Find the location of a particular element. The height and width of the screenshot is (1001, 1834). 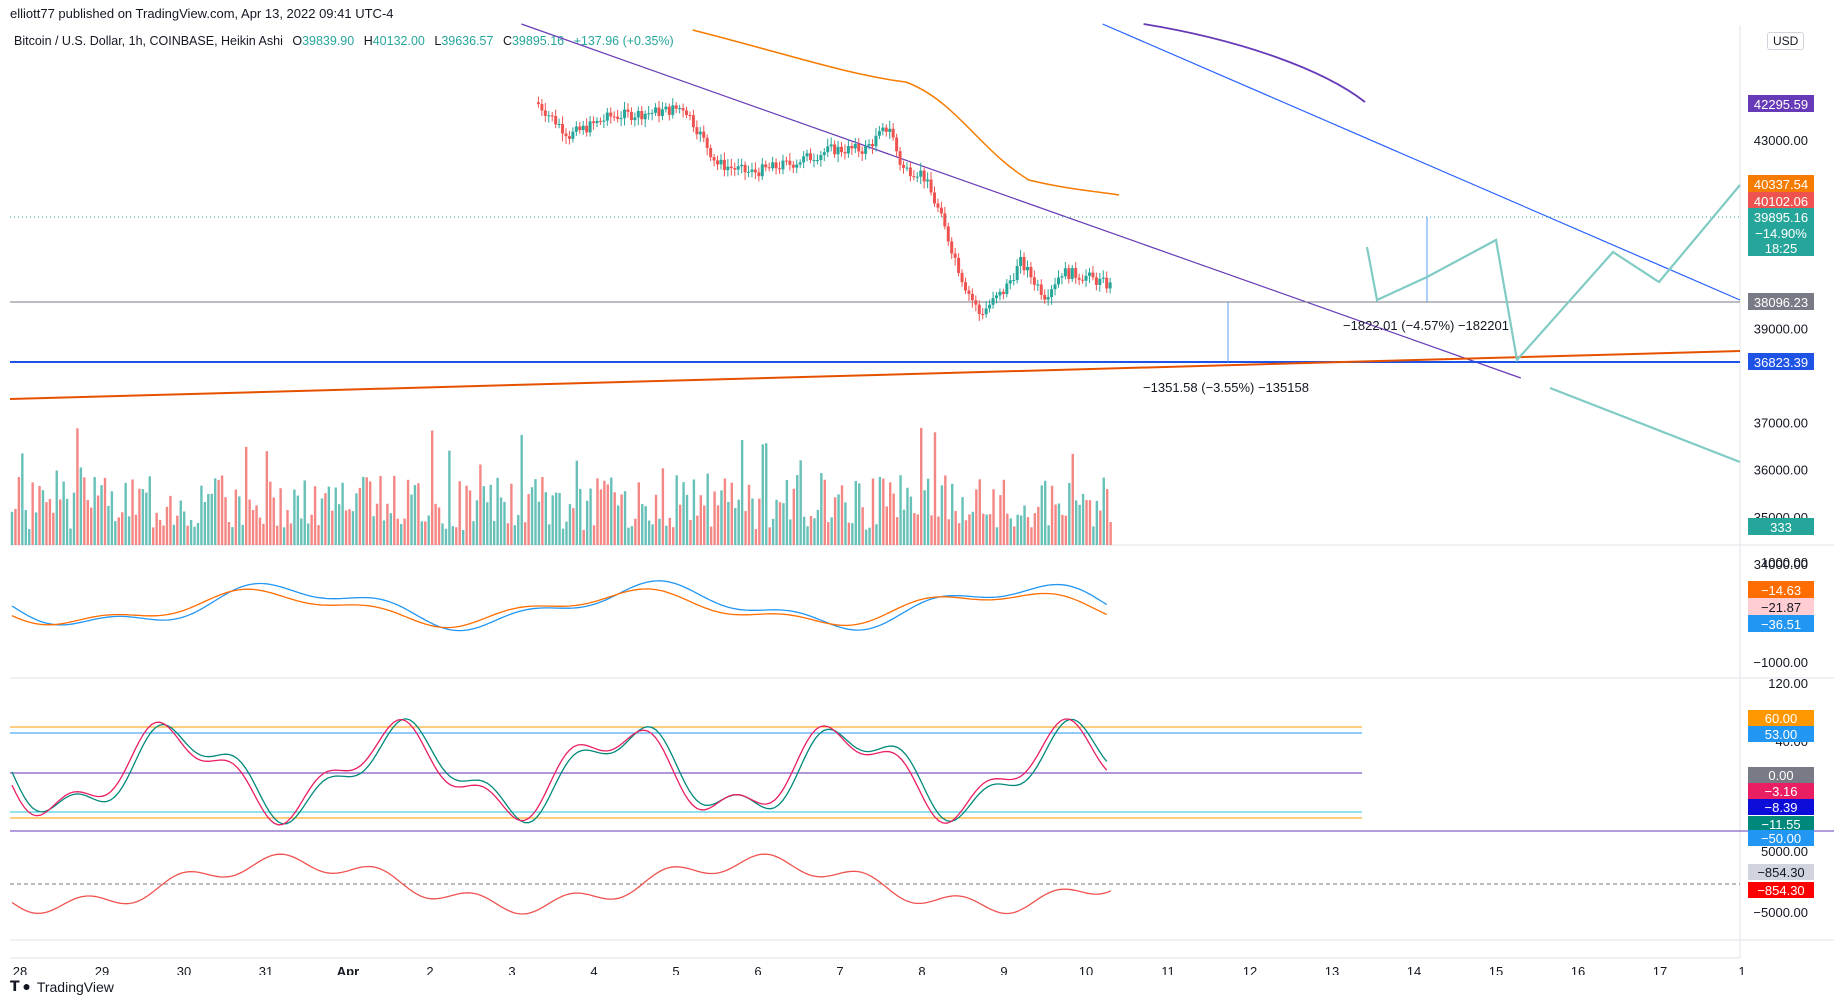

x-tick-label: 3 is located at coordinates (511, 969).